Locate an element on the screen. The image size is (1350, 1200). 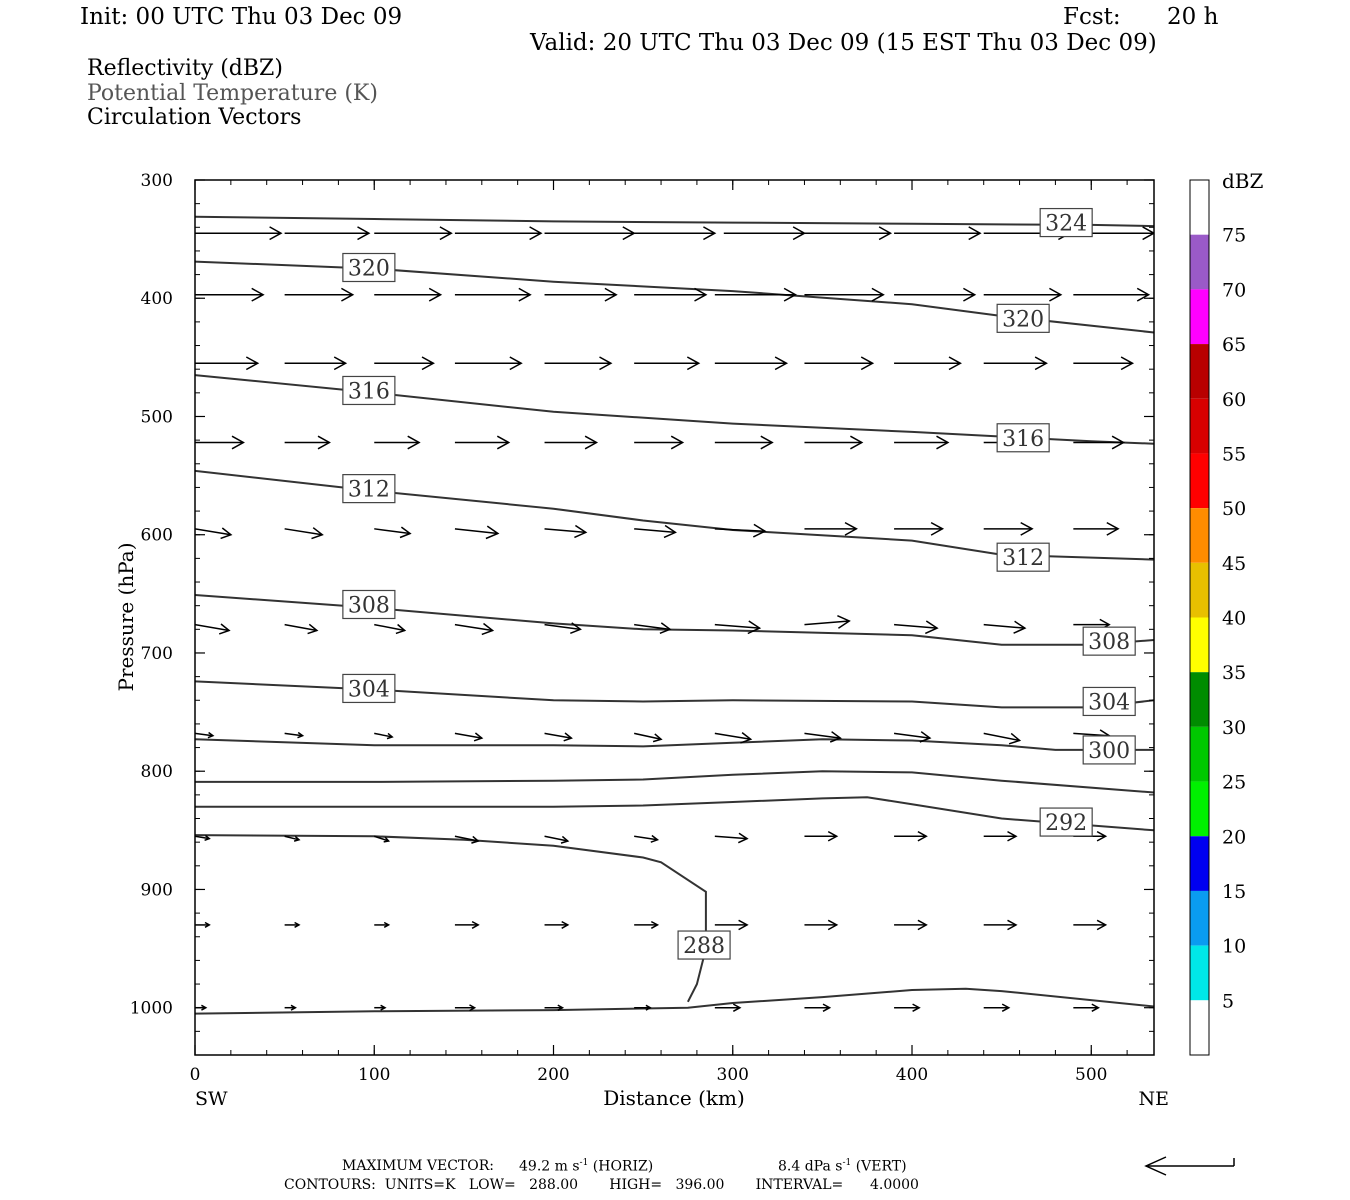
colorbar-label: 40 is located at coordinates (1234, 619).